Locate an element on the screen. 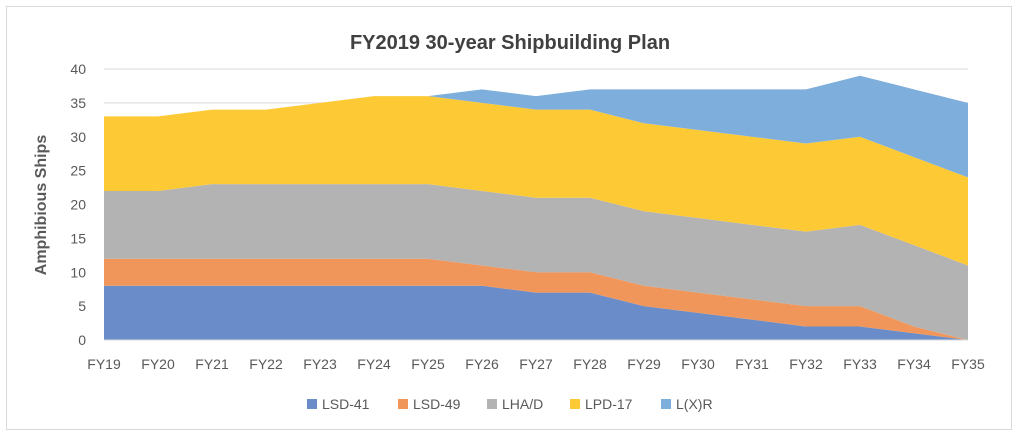  legend-label: L(X)R is located at coordinates (694, 404).